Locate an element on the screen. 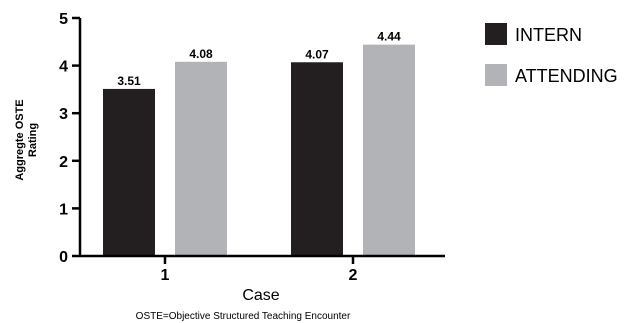 The width and height of the screenshot is (635, 323). bar-value-label: 3.51 is located at coordinates (129, 81).